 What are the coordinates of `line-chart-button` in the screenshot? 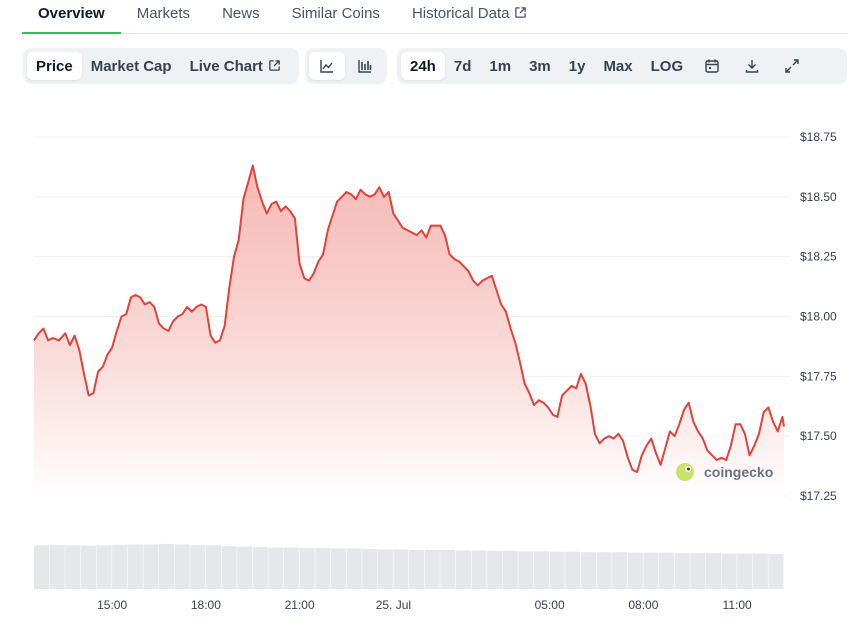 It's located at (327, 66).